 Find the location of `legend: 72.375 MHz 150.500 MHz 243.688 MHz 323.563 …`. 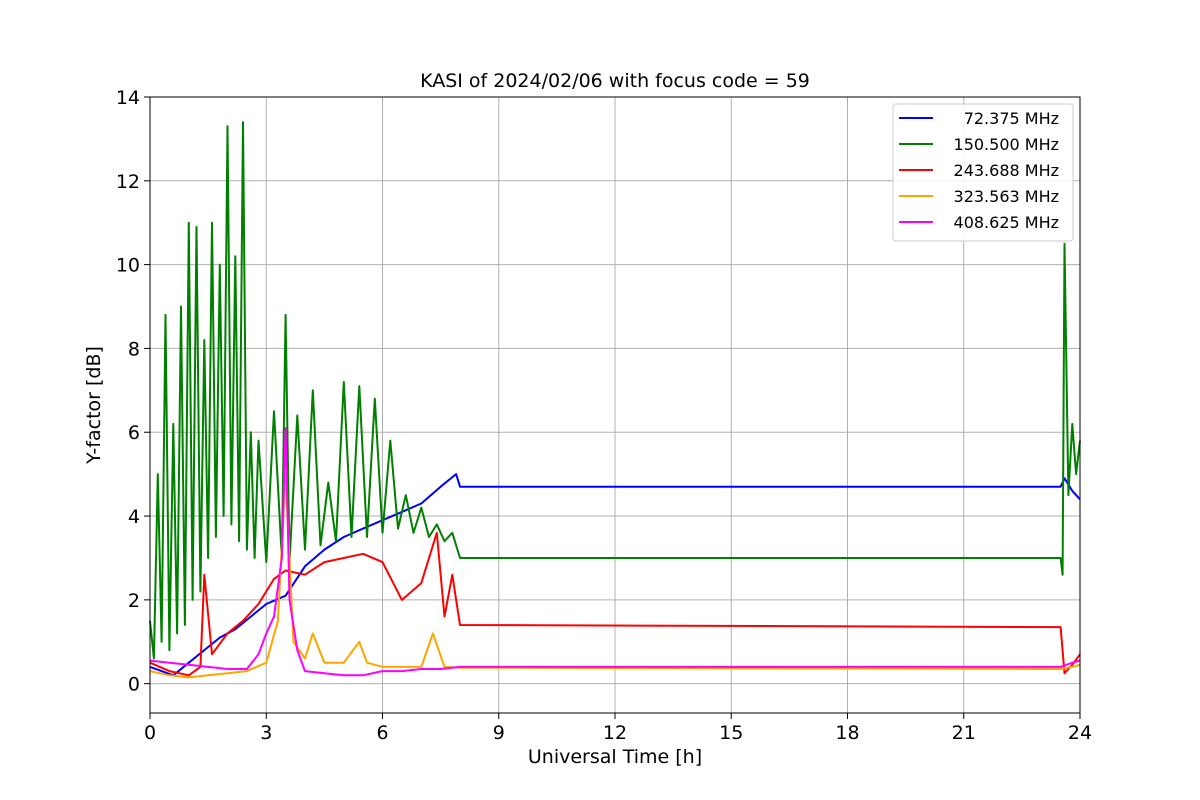

legend: 72.375 MHz 150.500 MHz 243.688 MHz 323.563 … is located at coordinates (983, 172).